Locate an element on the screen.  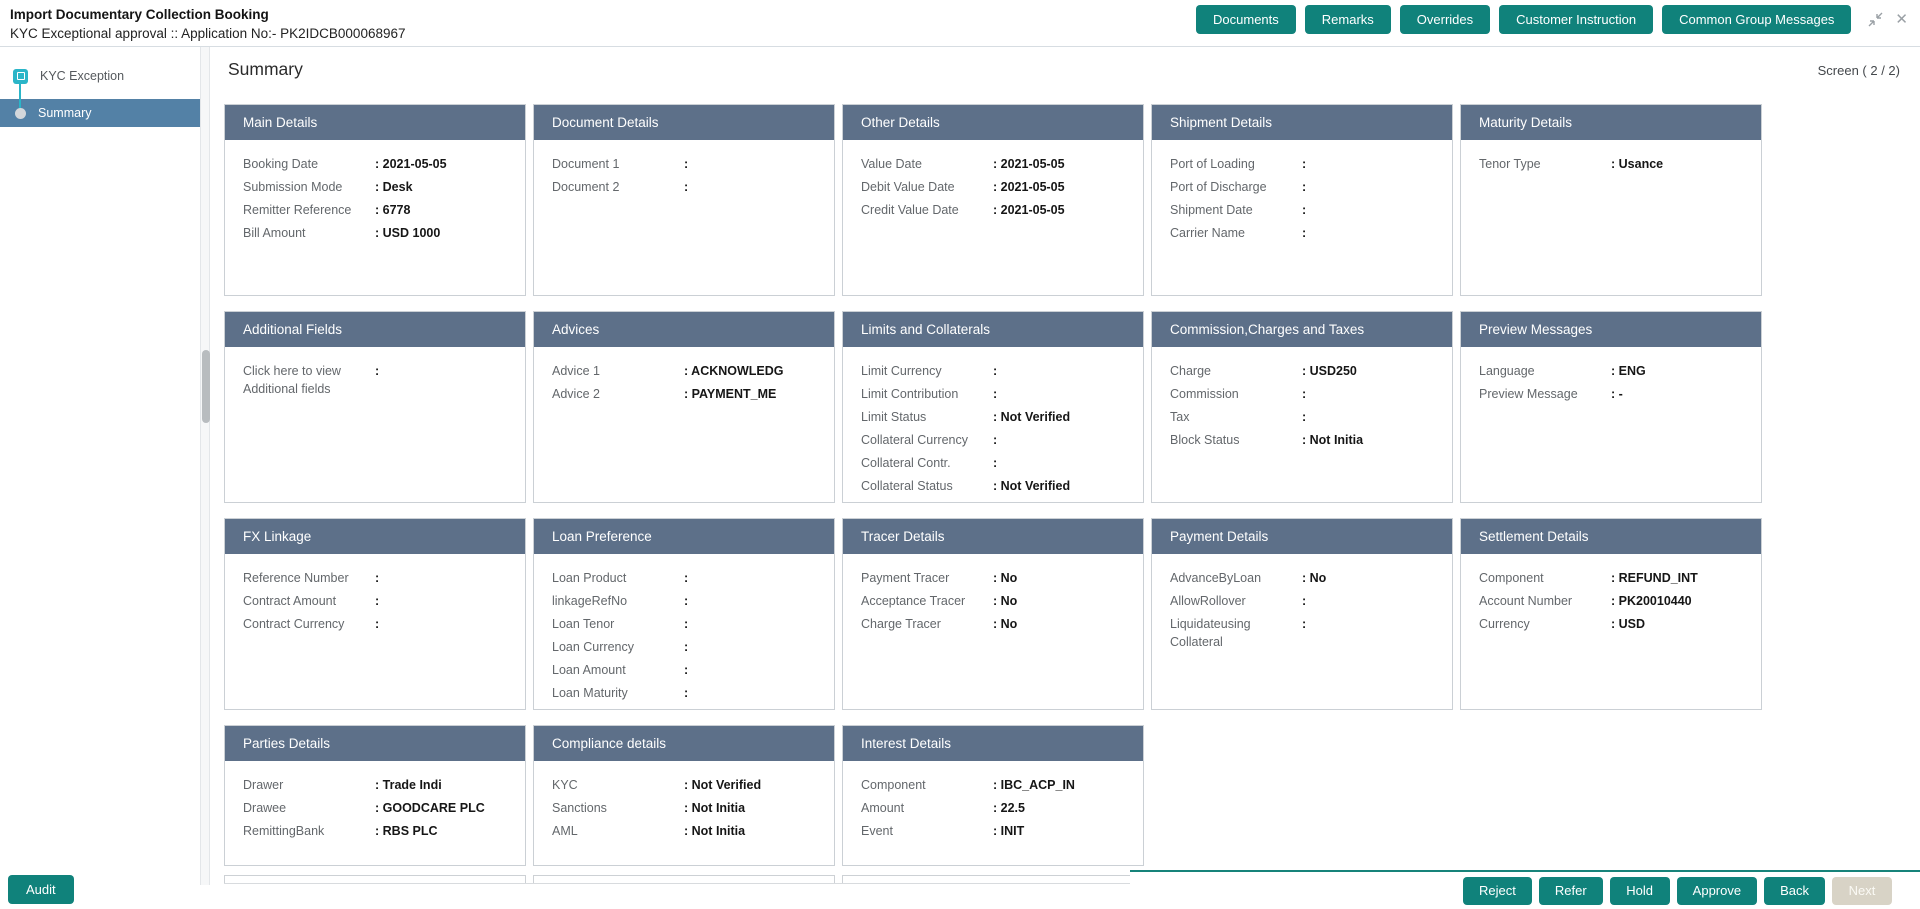
field-label: Payment Tracer is located at coordinates (905, 578).